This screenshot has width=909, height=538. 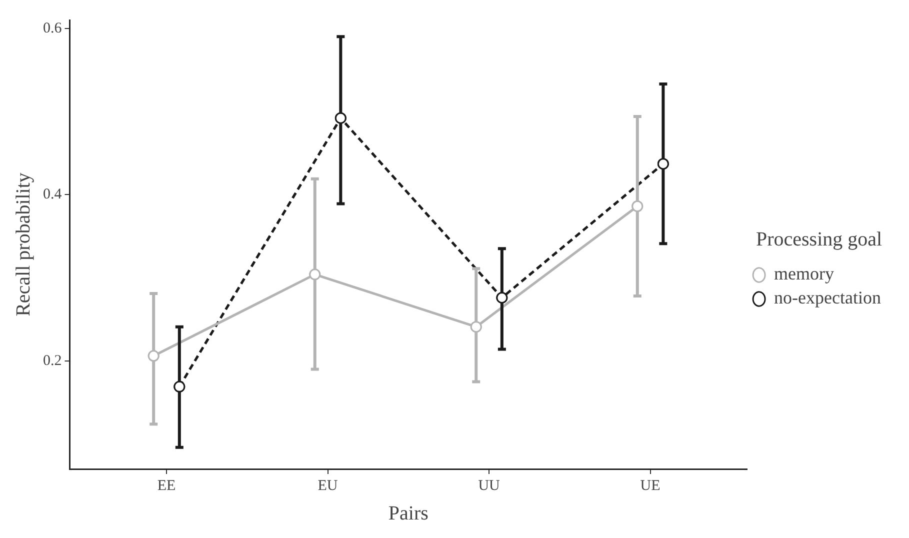 I want to click on x-axis-title: Pairs, so click(x=408, y=513).